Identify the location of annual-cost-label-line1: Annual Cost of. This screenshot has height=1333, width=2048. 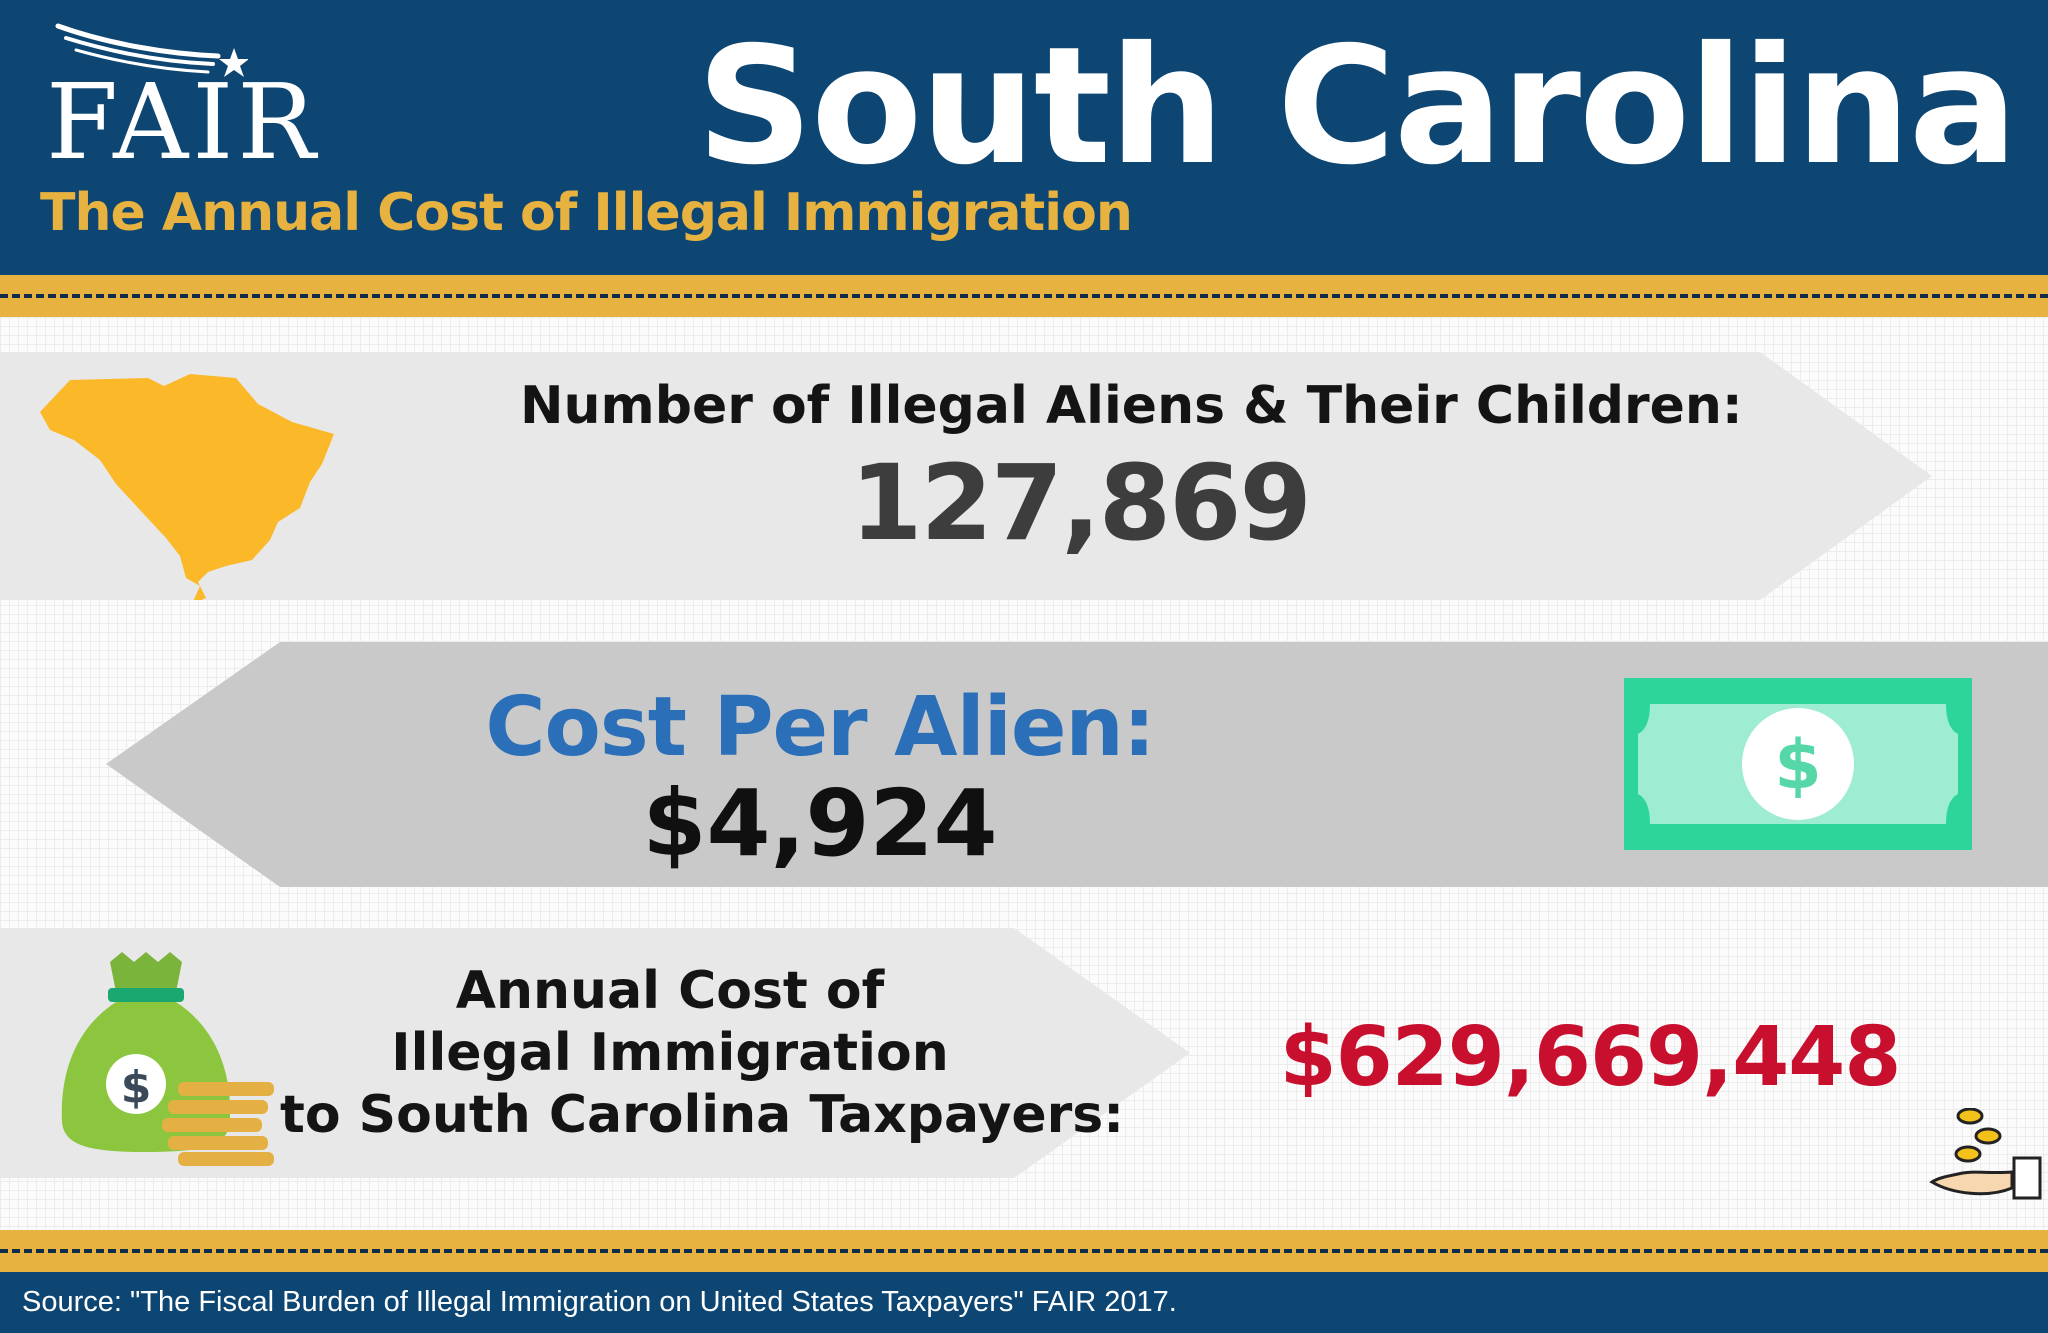
(670, 991).